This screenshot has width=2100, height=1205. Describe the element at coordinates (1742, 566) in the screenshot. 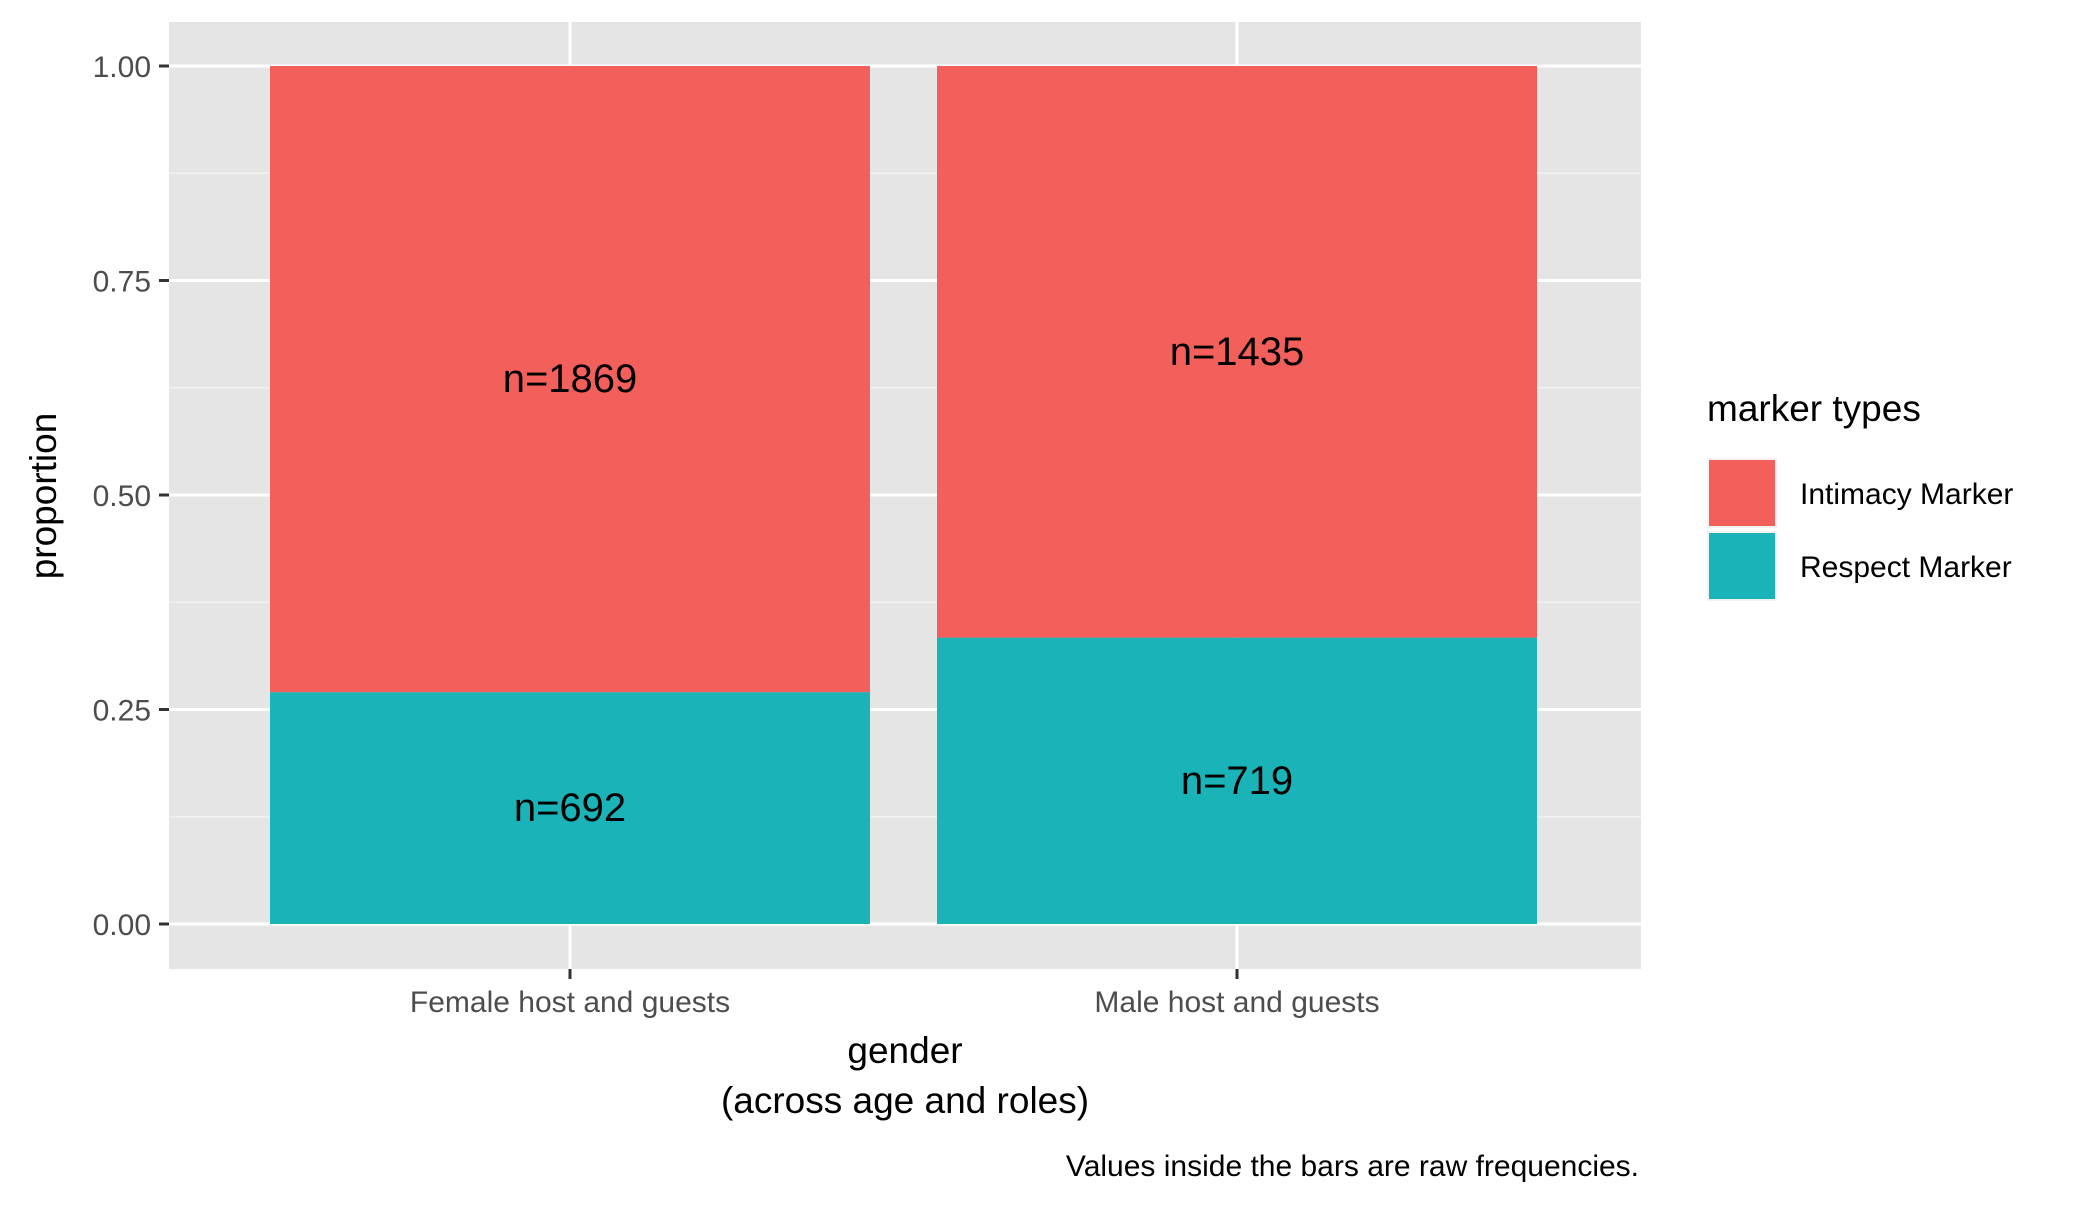

I see `legend-swatch-respect-marker` at that location.